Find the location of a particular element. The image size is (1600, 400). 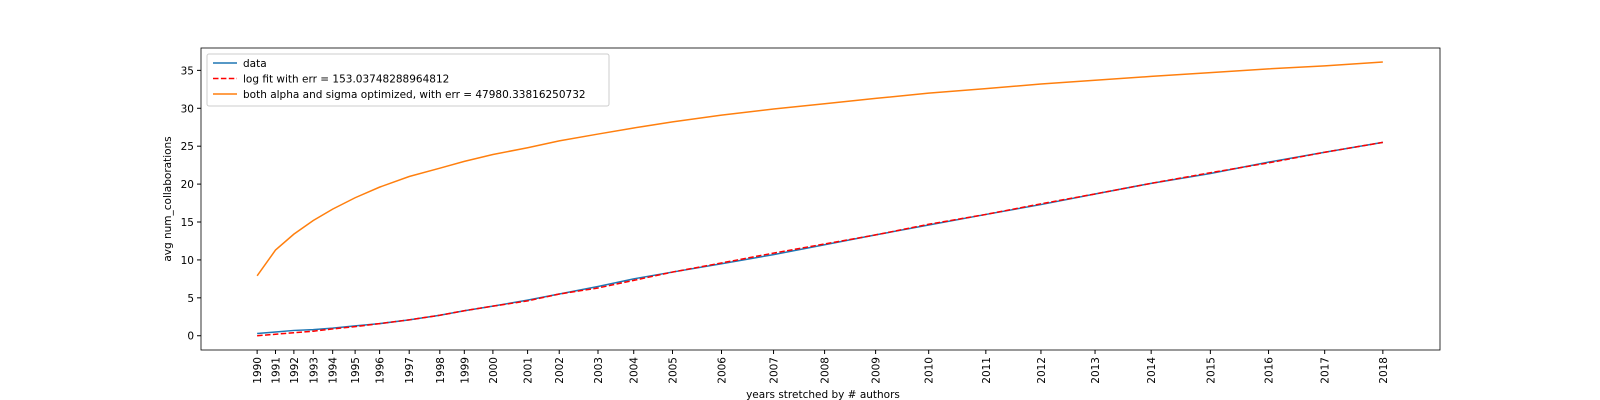

legend-label: data is located at coordinates (255, 64).